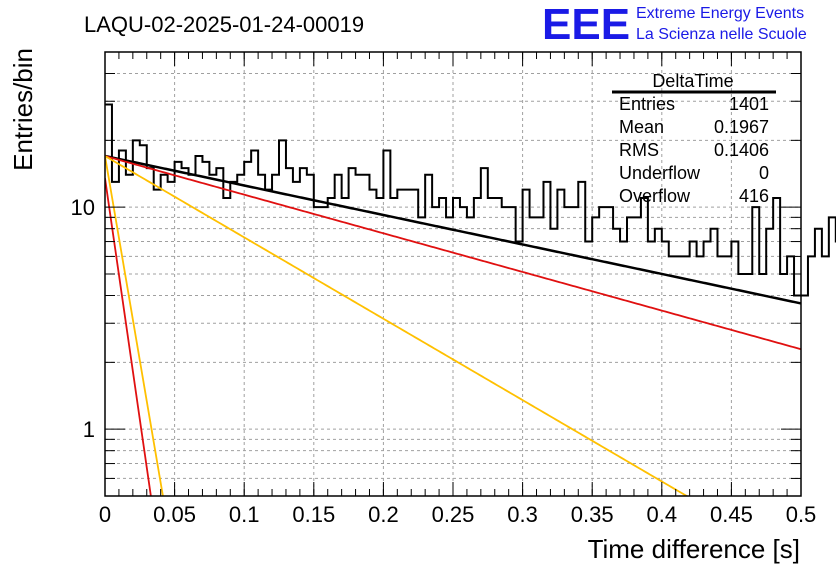 Image resolution: width=836 pixels, height=572 pixels. What do you see at coordinates (749, 104) in the screenshot?
I see `stats-value: 1401` at bounding box center [749, 104].